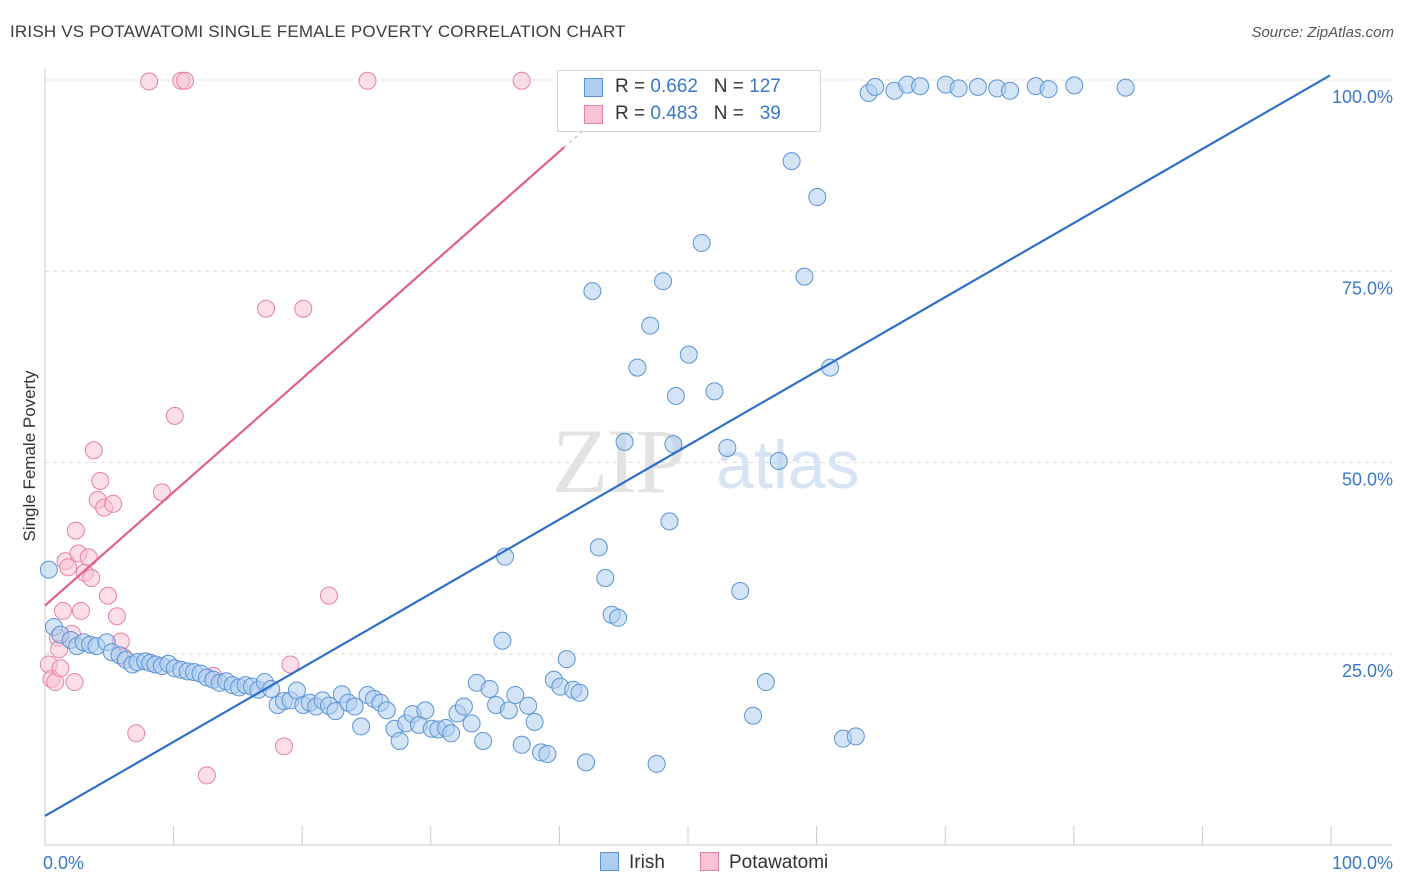  What do you see at coordinates (63, 863) in the screenshot?
I see `x-tick-label-min: 0.0%` at bounding box center [63, 863].